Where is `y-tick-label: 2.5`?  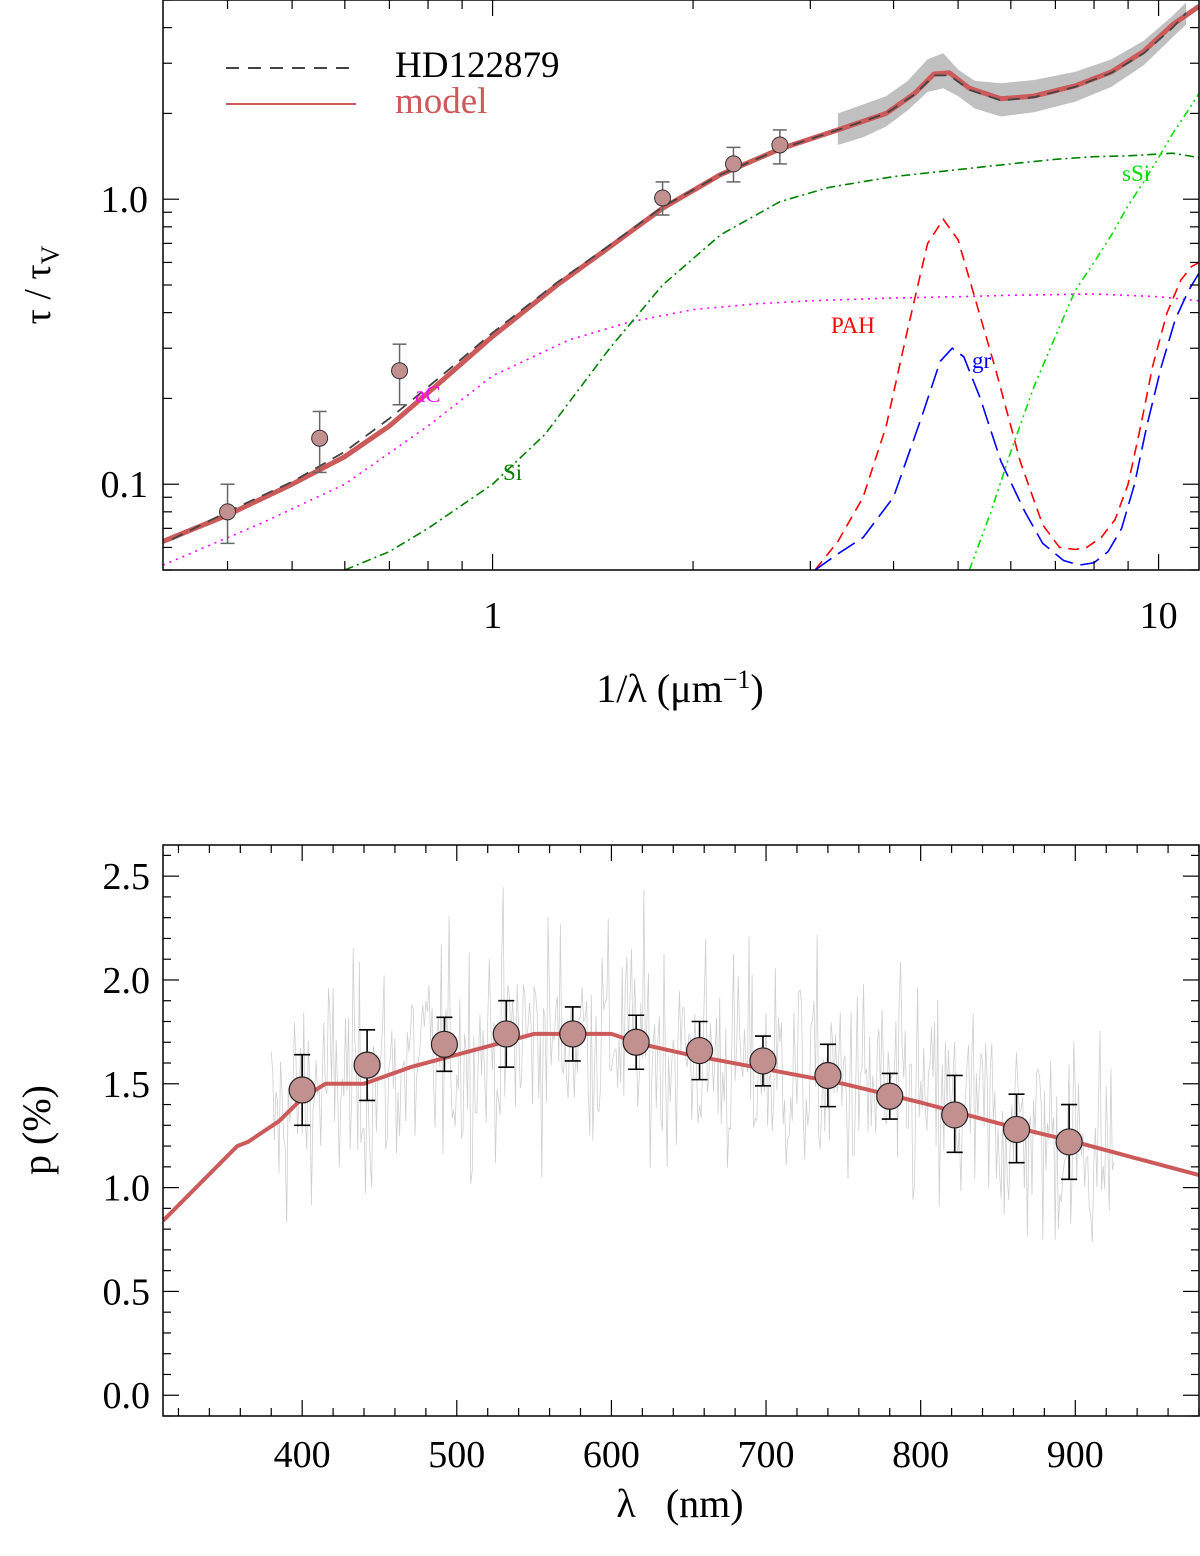
y-tick-label: 2.5 is located at coordinates (127, 877).